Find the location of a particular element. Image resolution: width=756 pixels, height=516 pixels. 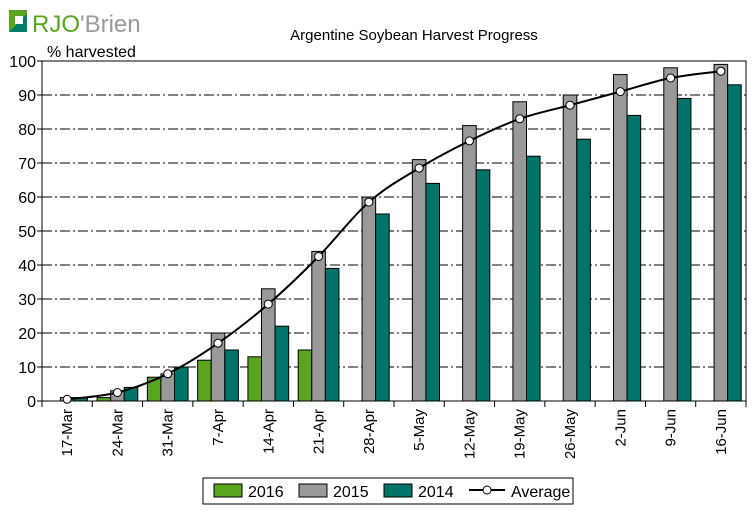

x-tick-label: 24-Mar is located at coordinates (117, 433).